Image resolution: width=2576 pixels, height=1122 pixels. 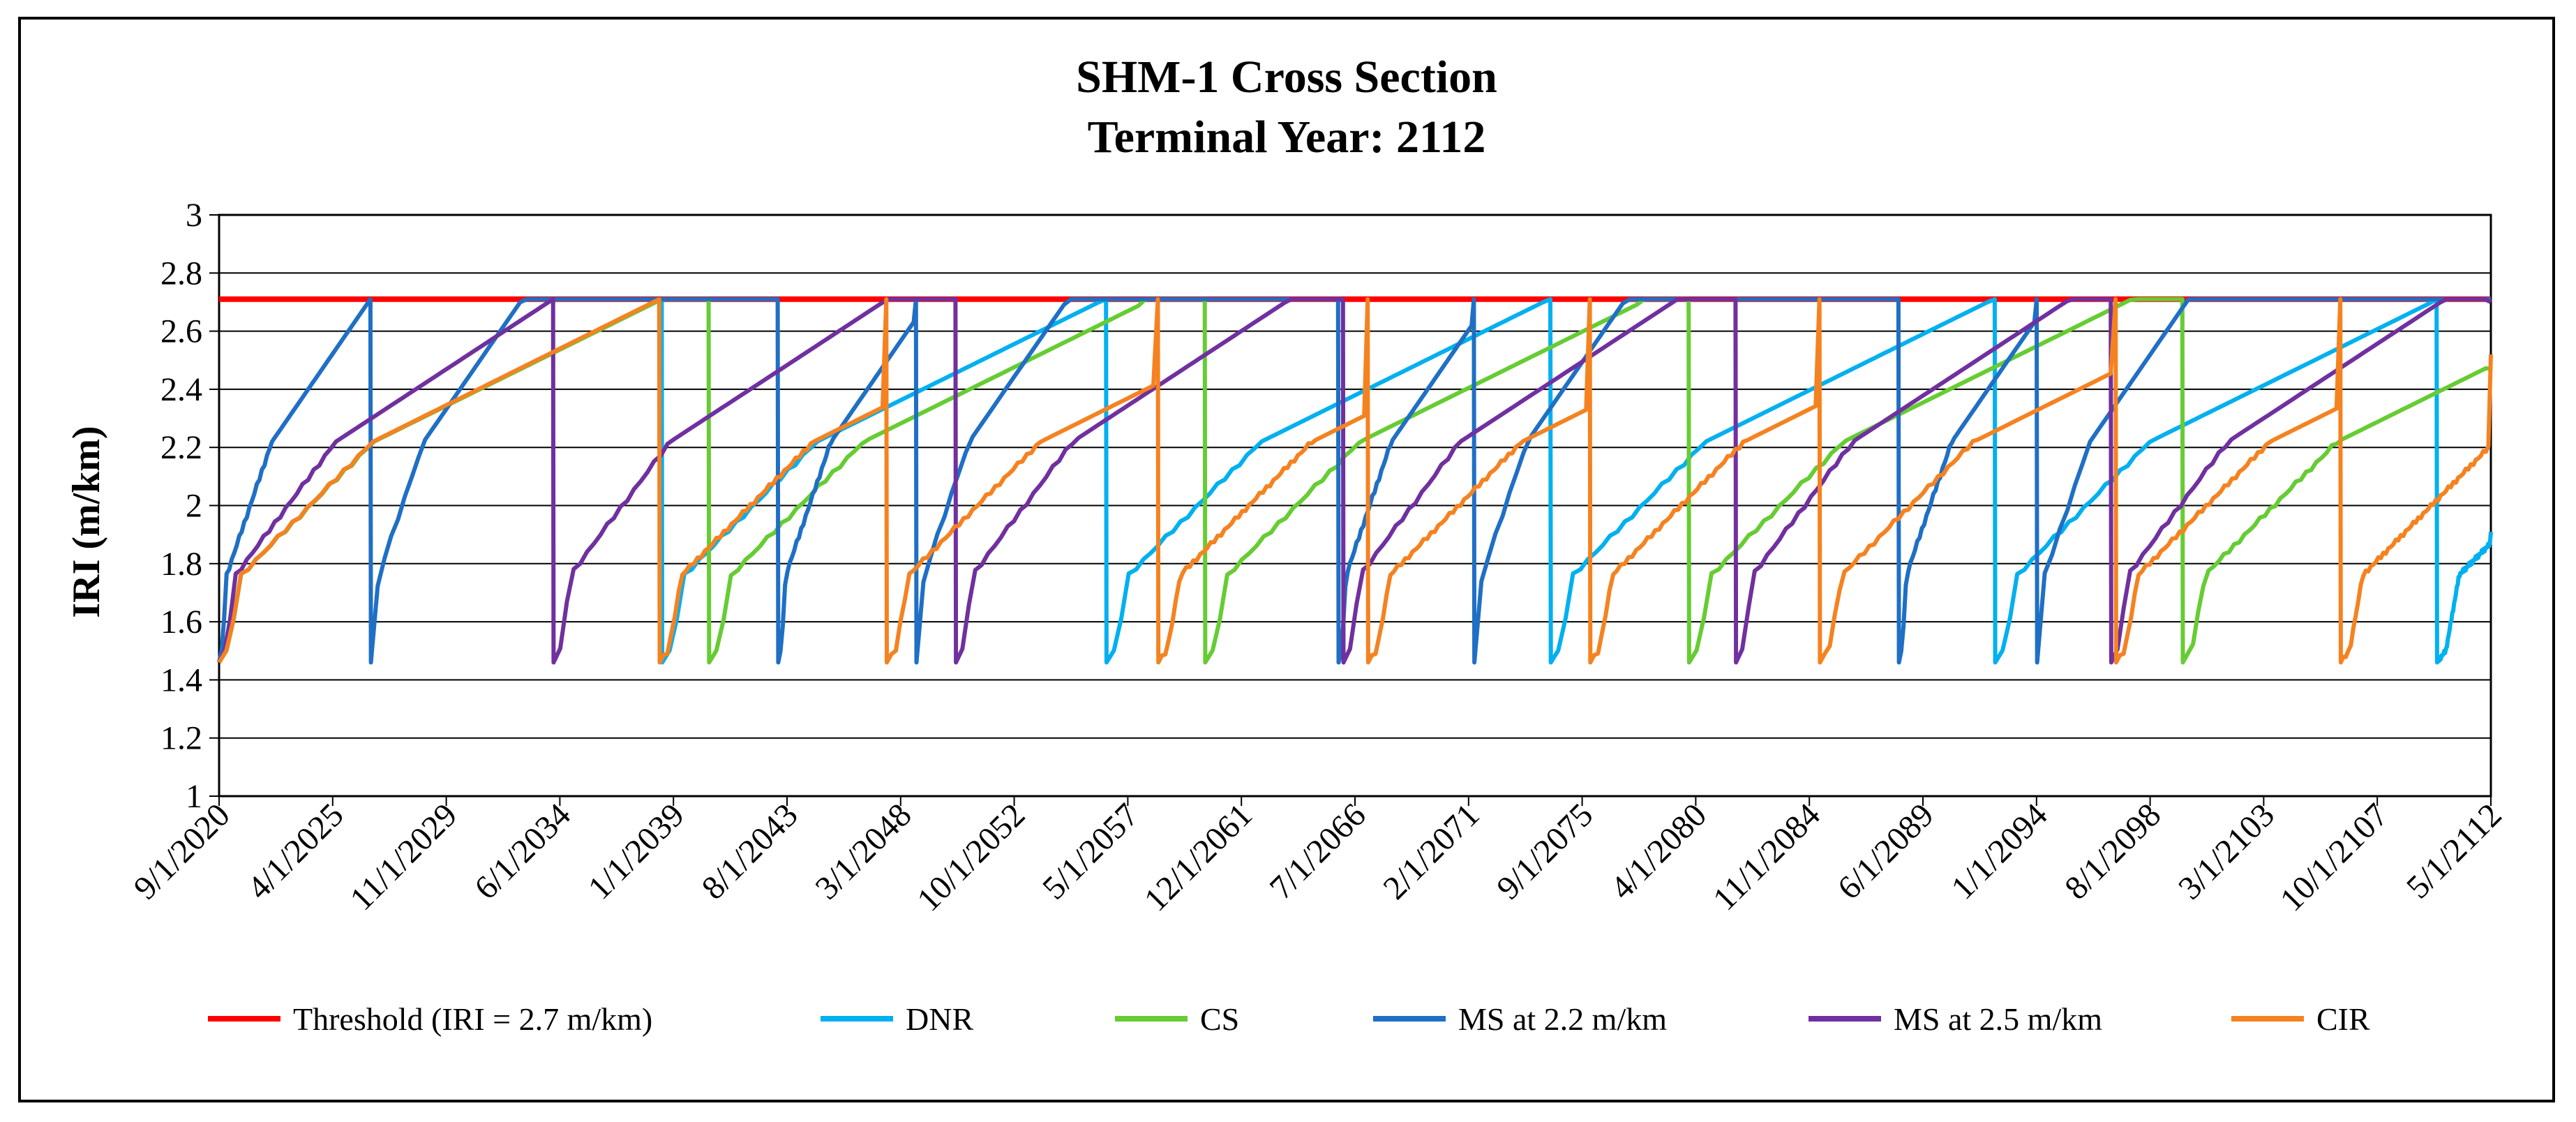 What do you see at coordinates (1562, 1019) in the screenshot?
I see `legend-label-ms-at-2-2-m-km: MS at 2.2 m/km` at bounding box center [1562, 1019].